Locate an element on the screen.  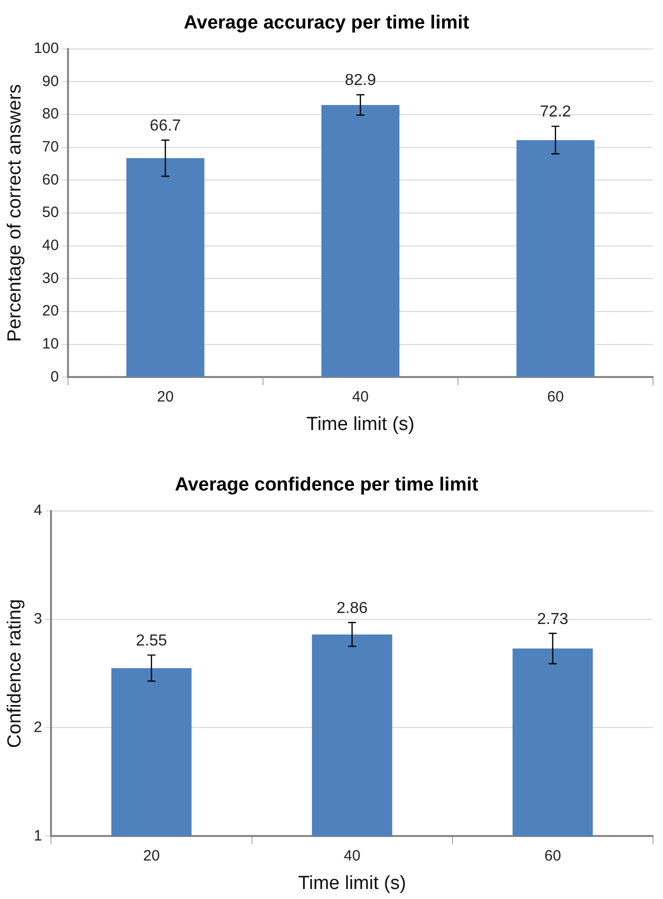
y-tick-label: 50 is located at coordinates (50, 213).